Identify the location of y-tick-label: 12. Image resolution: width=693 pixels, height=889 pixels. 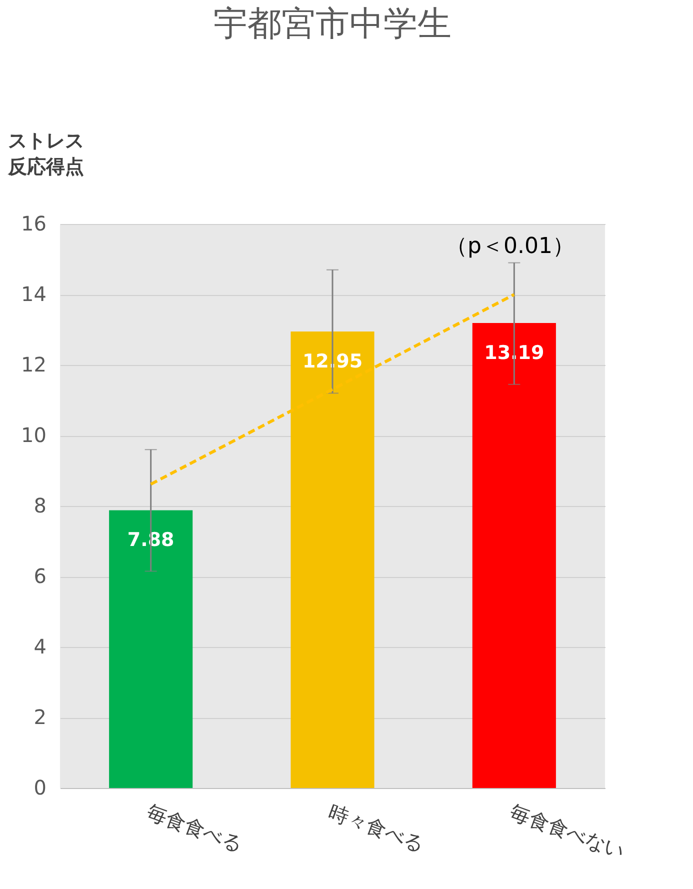
(33, 364).